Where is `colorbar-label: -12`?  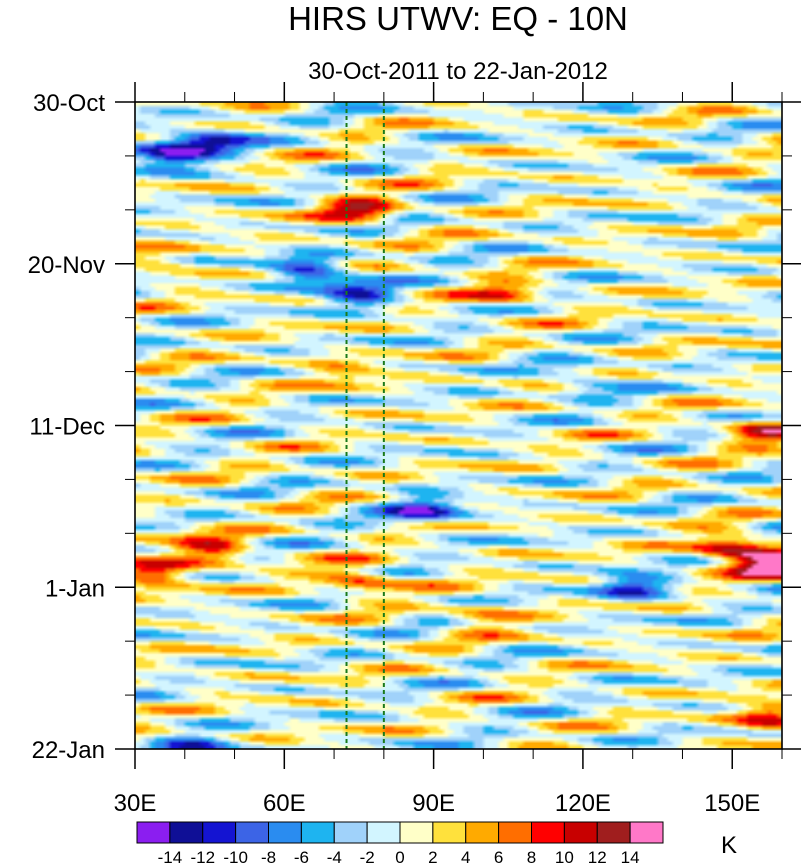 colorbar-label: -12 is located at coordinates (202, 856).